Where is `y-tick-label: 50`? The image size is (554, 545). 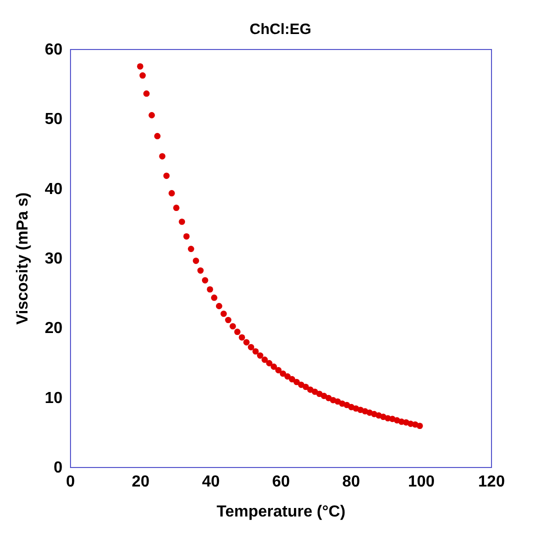
y-tick-label: 50 is located at coordinates (53, 119).